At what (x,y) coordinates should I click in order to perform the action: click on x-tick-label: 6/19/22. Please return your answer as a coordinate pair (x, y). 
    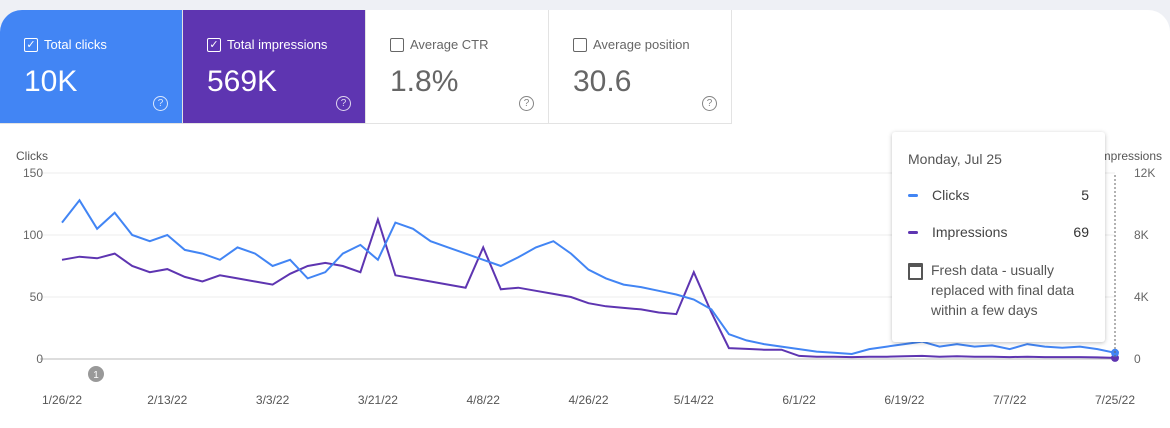
    Looking at the image, I should click on (904, 400).